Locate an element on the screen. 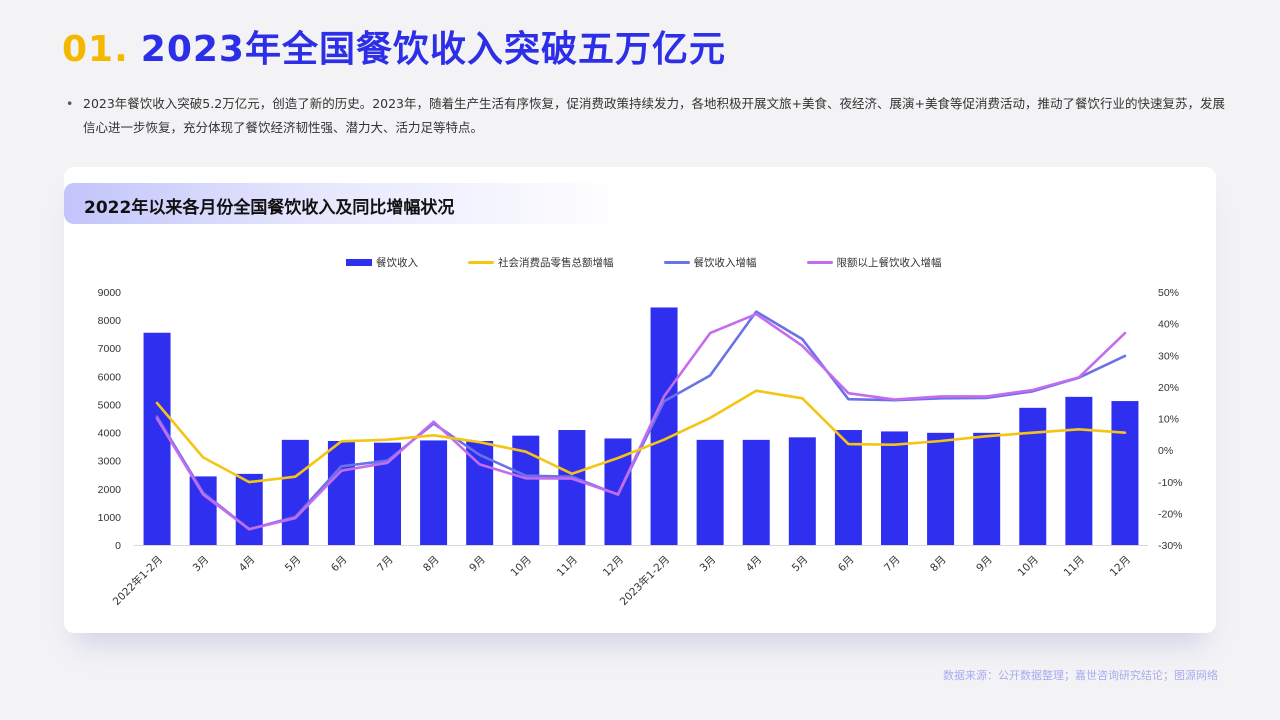 The height and width of the screenshot is (720, 1280). chart-title: 2022年以来各月份全国餐饮收入及同比增幅状况 is located at coordinates (269, 208).